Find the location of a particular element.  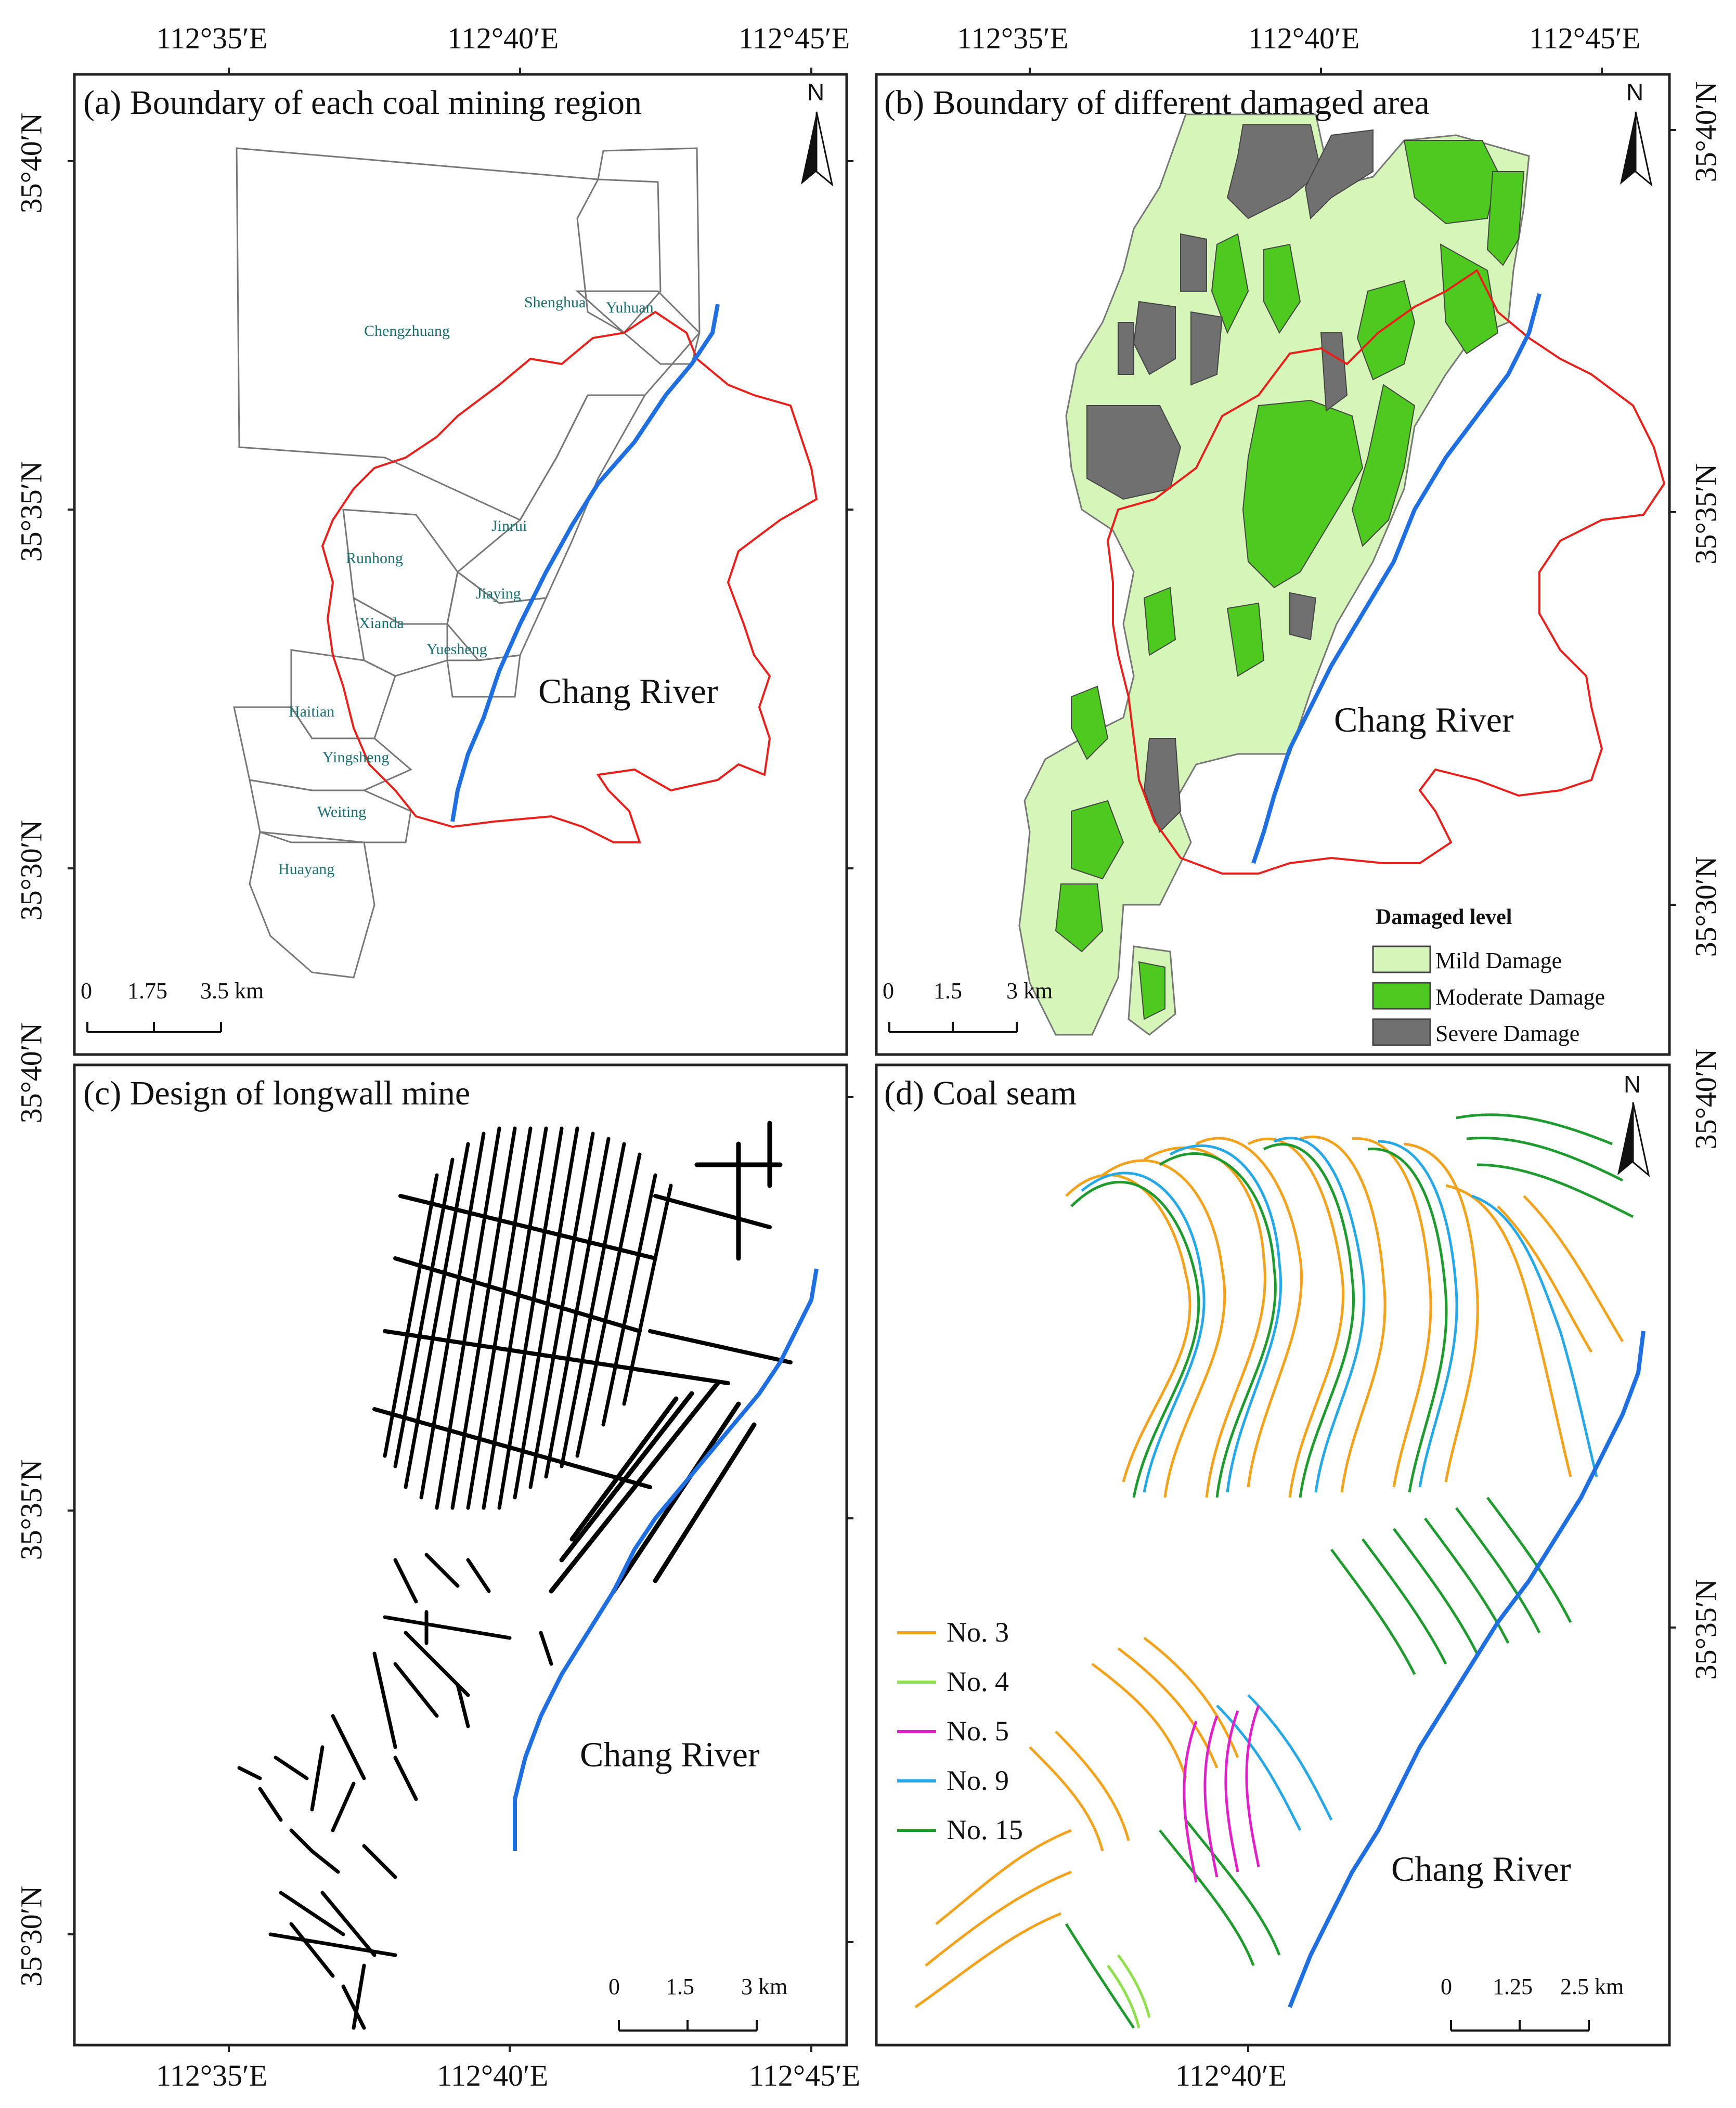

panel-d-scale-mid: 1.25 is located at coordinates (1513, 1986).